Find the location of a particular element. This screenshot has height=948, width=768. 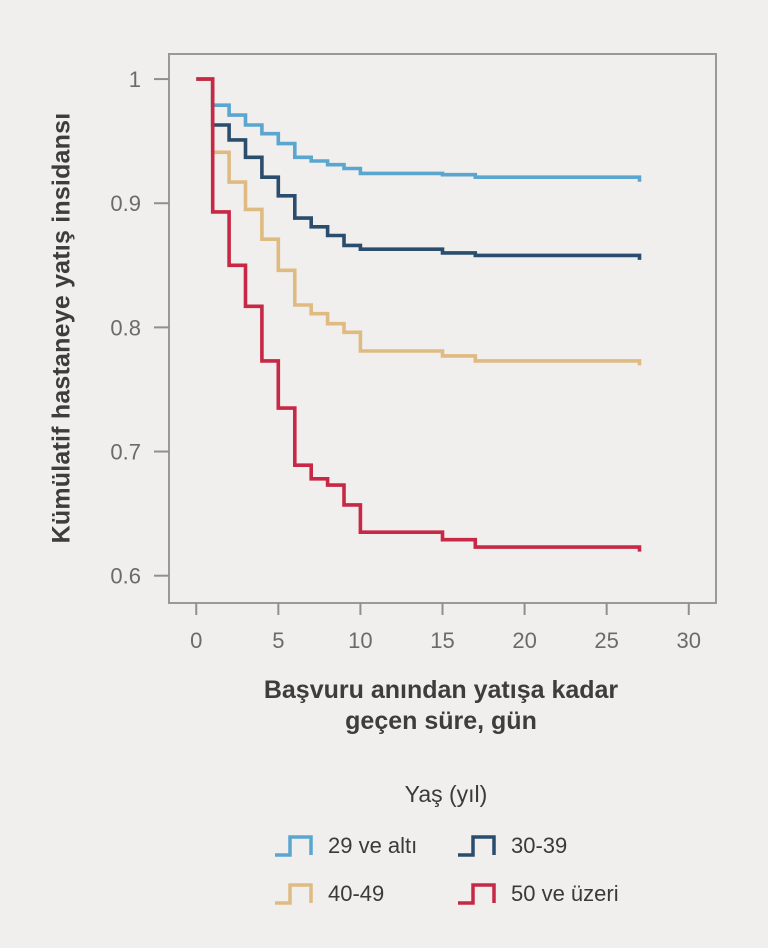

y-axis-tick-label: 1 is located at coordinates (135, 79).